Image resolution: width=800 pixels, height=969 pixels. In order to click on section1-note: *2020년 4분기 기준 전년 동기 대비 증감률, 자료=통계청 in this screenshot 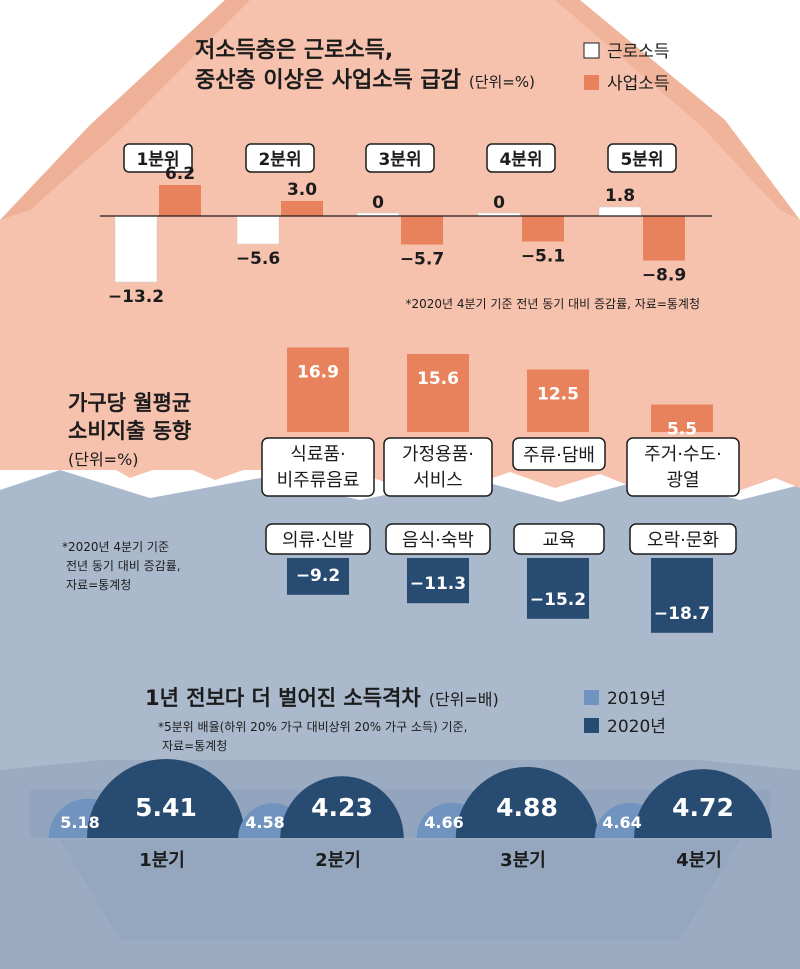, I will do `click(552, 304)`.